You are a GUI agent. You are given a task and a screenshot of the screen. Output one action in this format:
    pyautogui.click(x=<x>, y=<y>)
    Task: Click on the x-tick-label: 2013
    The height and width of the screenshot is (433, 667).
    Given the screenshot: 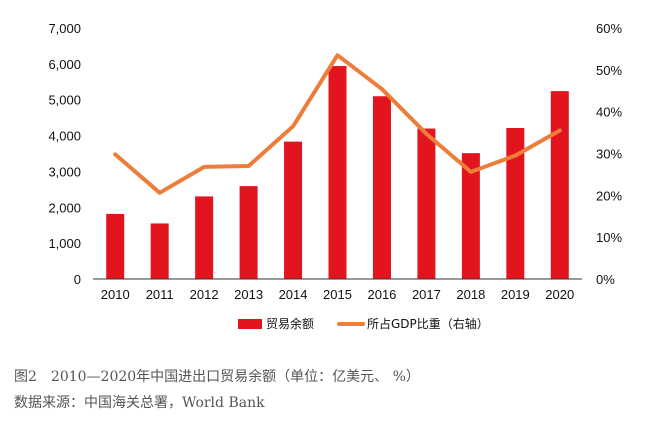 What is the action you would take?
    pyautogui.click(x=248, y=294)
    